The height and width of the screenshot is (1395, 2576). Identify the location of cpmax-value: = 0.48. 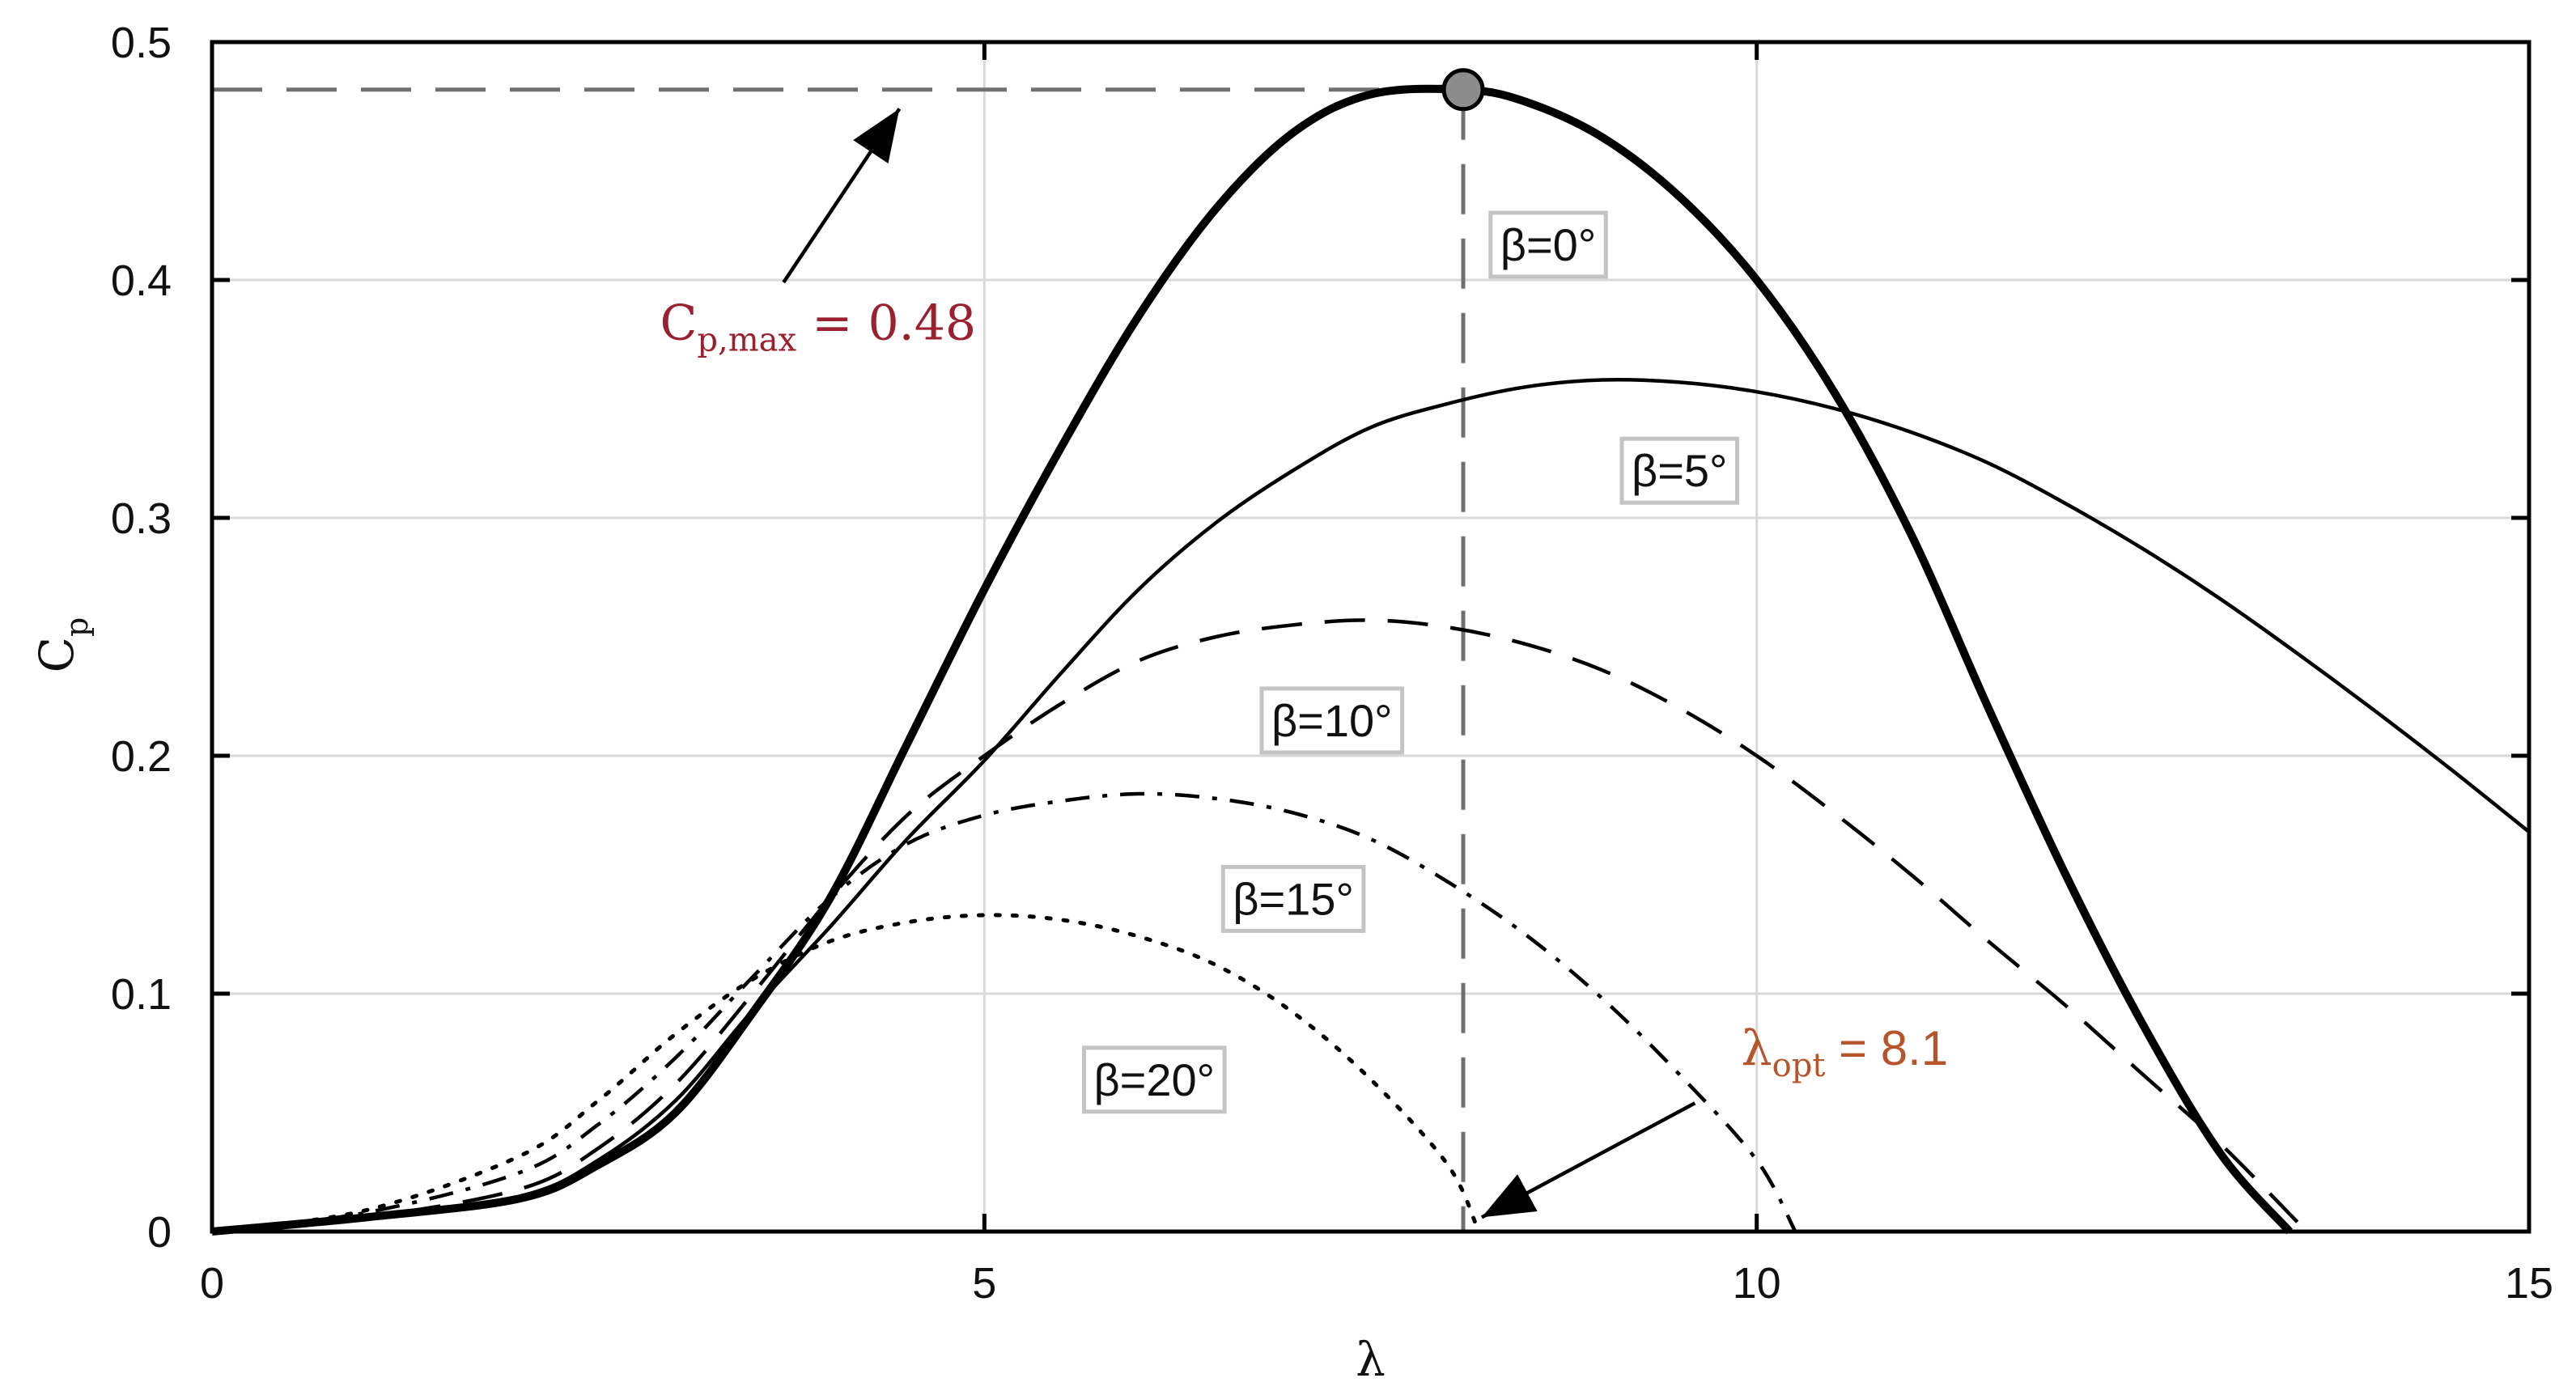
(886, 324).